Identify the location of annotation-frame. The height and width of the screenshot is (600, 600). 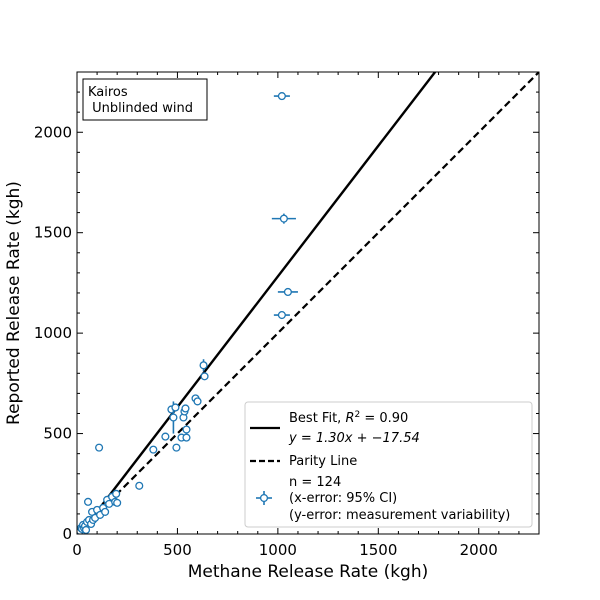
(145, 99).